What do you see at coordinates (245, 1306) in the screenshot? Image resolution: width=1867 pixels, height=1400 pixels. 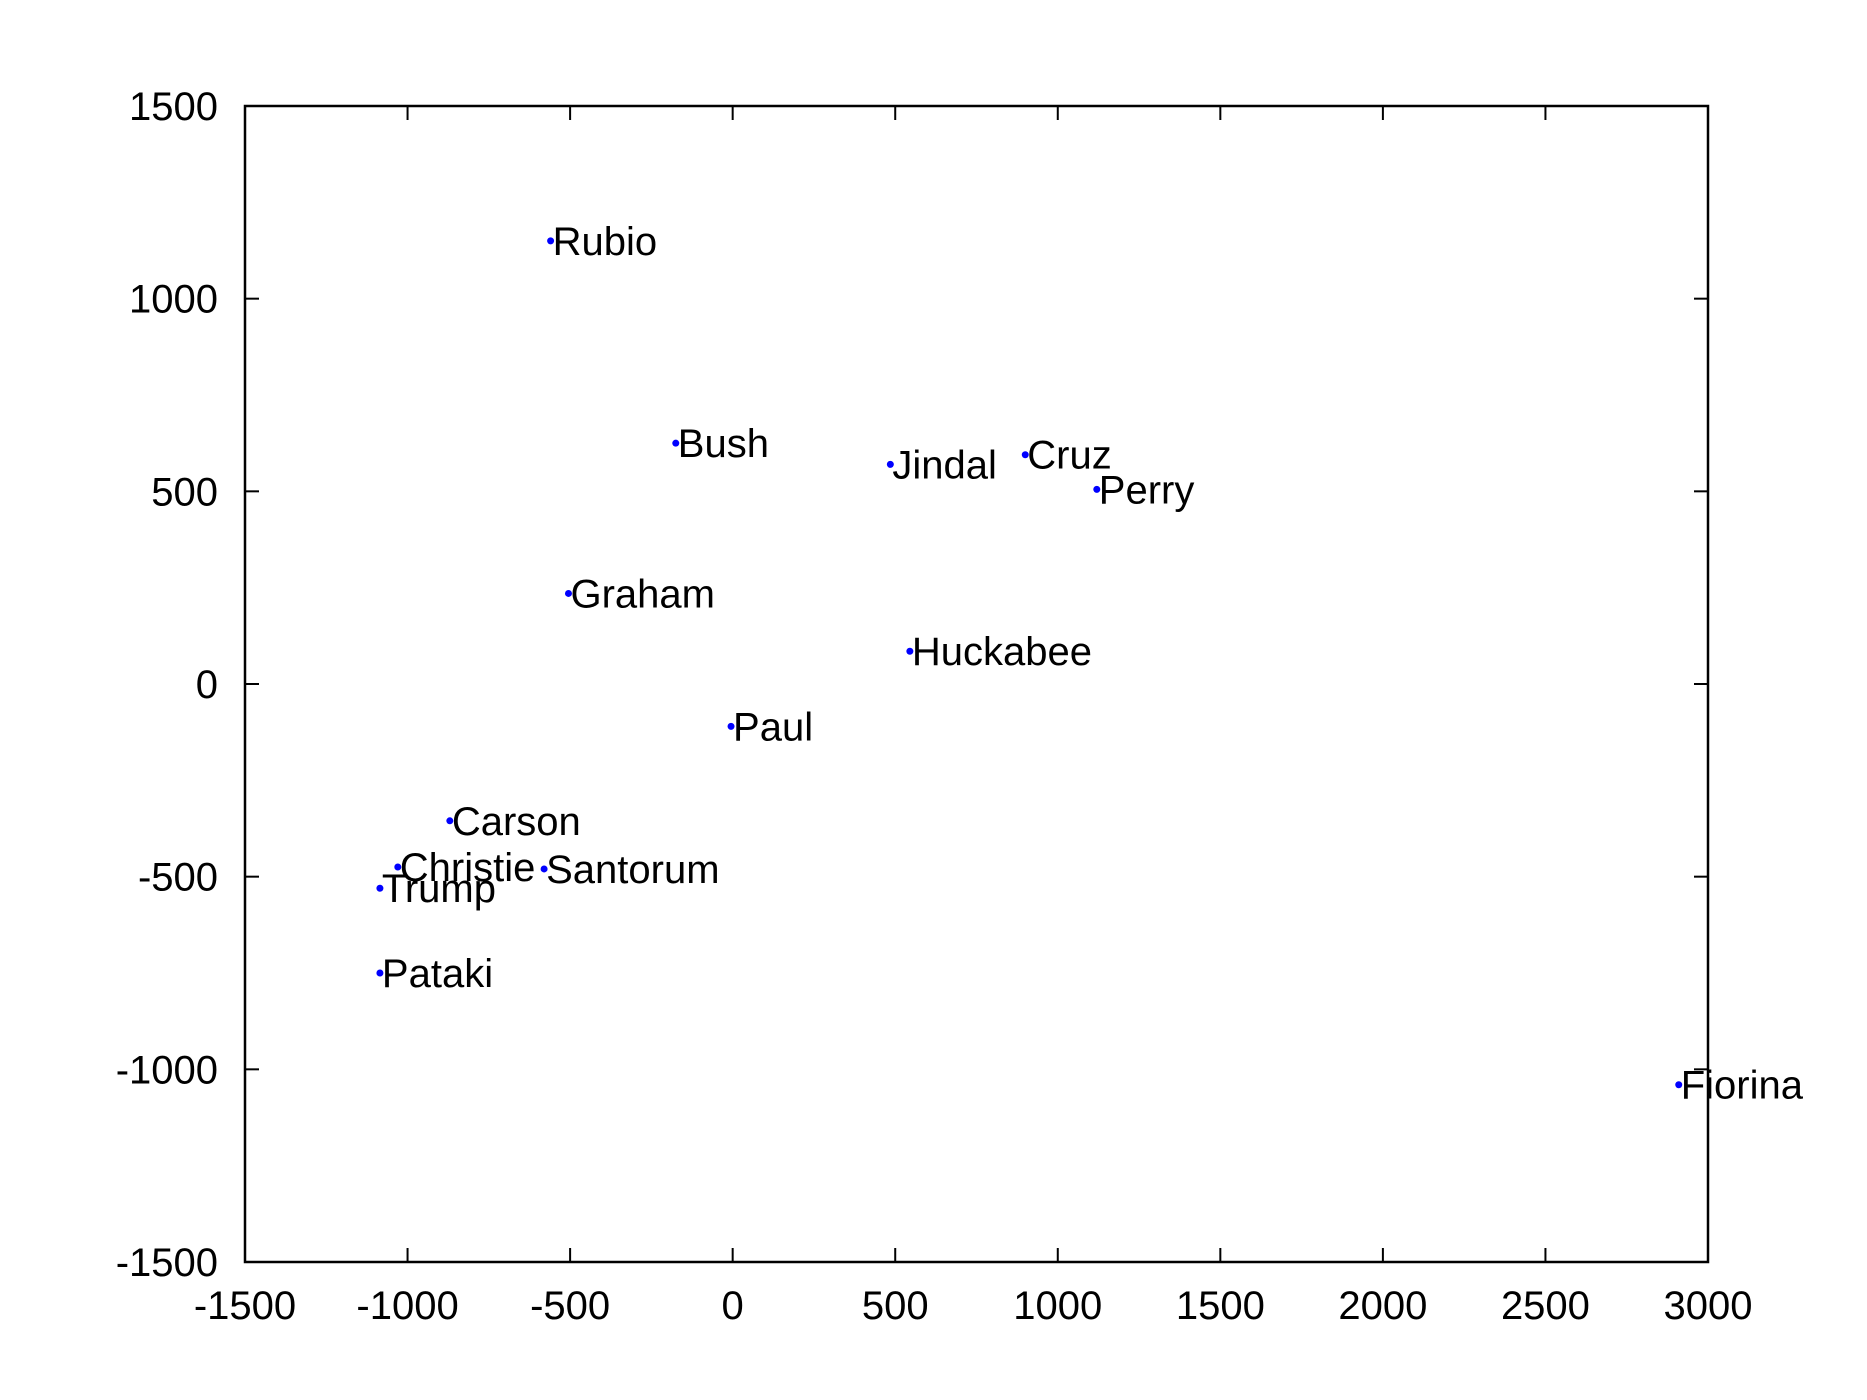 I see `x-tick-label: -1500` at bounding box center [245, 1306].